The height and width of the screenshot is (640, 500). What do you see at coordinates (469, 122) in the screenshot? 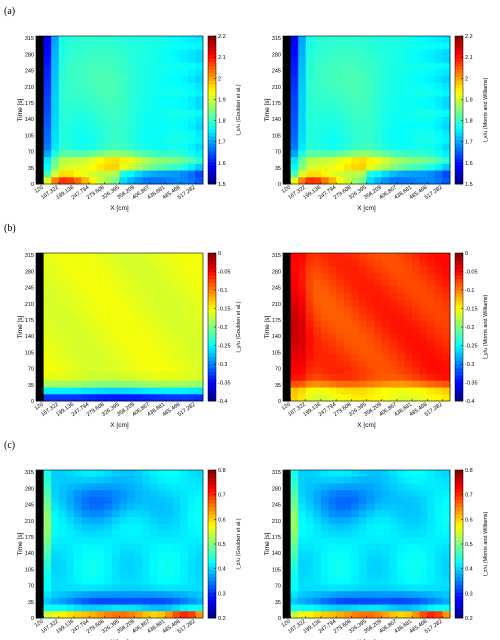
I see `colorbar-tick-label: 1.8` at bounding box center [469, 122].